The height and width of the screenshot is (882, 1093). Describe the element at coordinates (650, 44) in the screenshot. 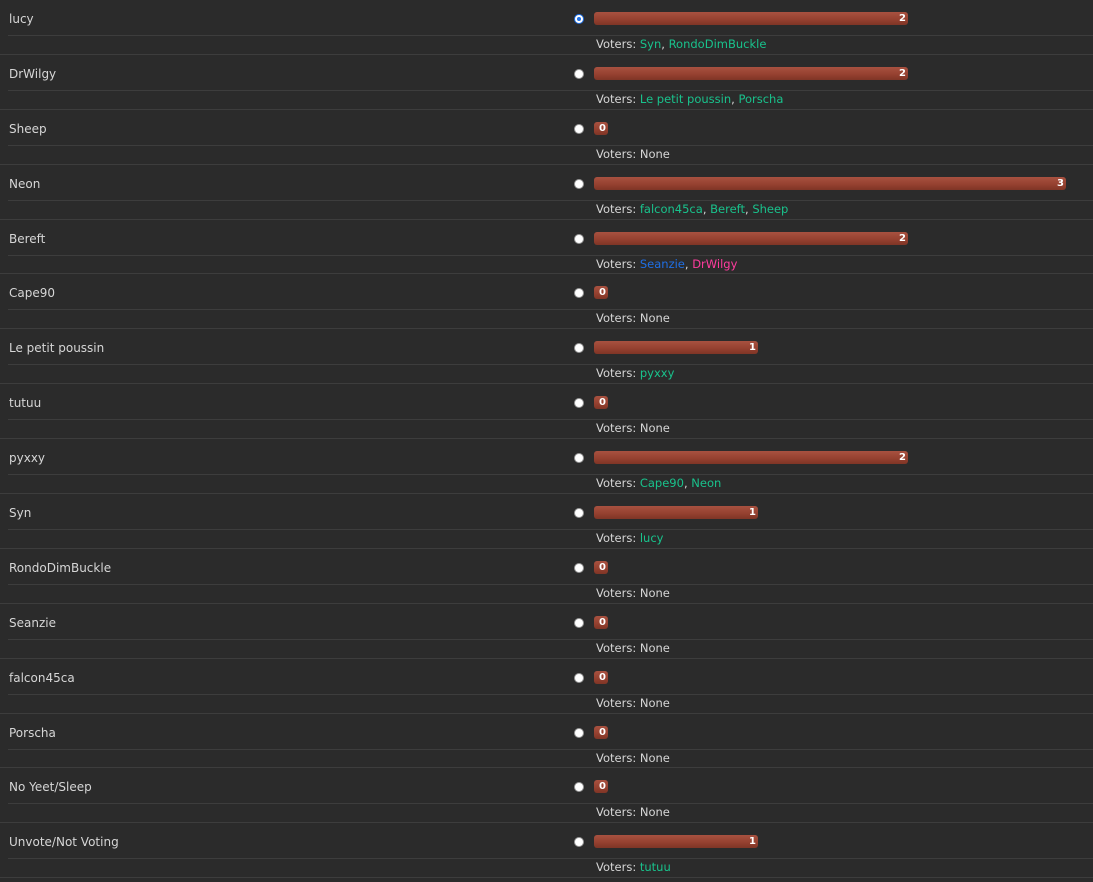

I see `voter-link: Syn` at that location.